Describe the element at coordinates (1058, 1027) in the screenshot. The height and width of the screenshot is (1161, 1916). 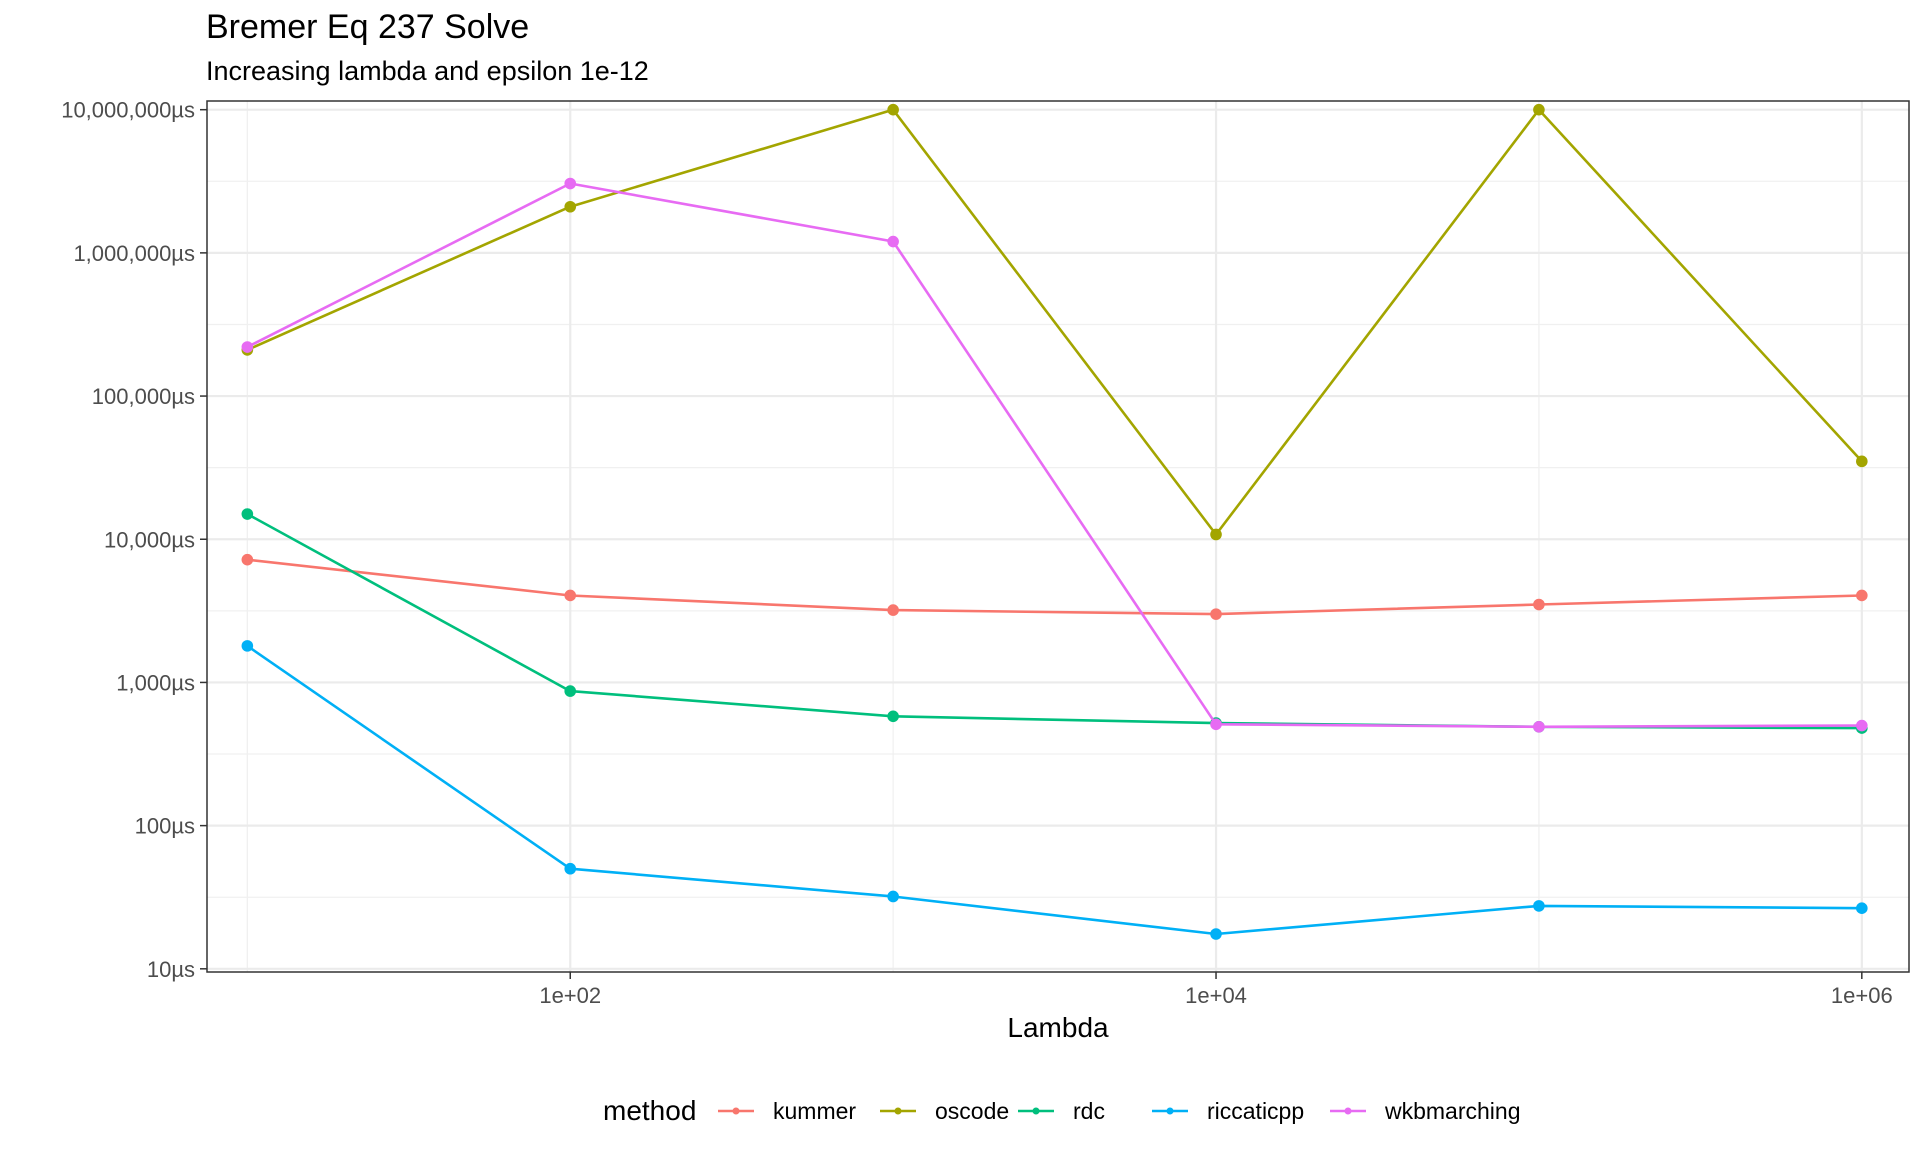
I see `x-axis-title: Lambda` at that location.